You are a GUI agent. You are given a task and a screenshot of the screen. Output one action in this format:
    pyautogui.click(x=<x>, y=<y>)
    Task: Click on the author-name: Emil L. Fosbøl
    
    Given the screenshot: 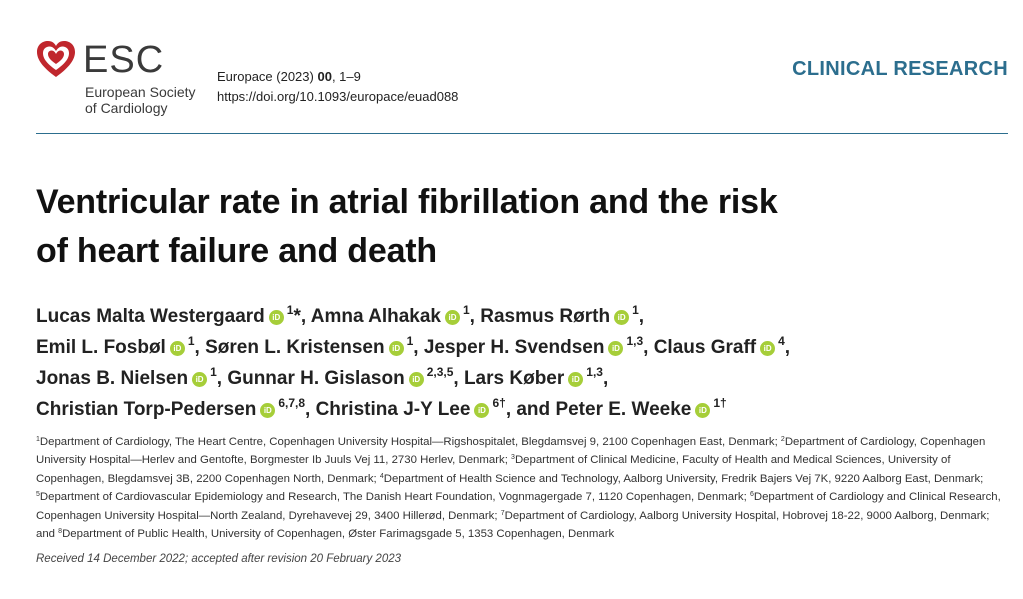 What is the action you would take?
    pyautogui.click(x=101, y=347)
    